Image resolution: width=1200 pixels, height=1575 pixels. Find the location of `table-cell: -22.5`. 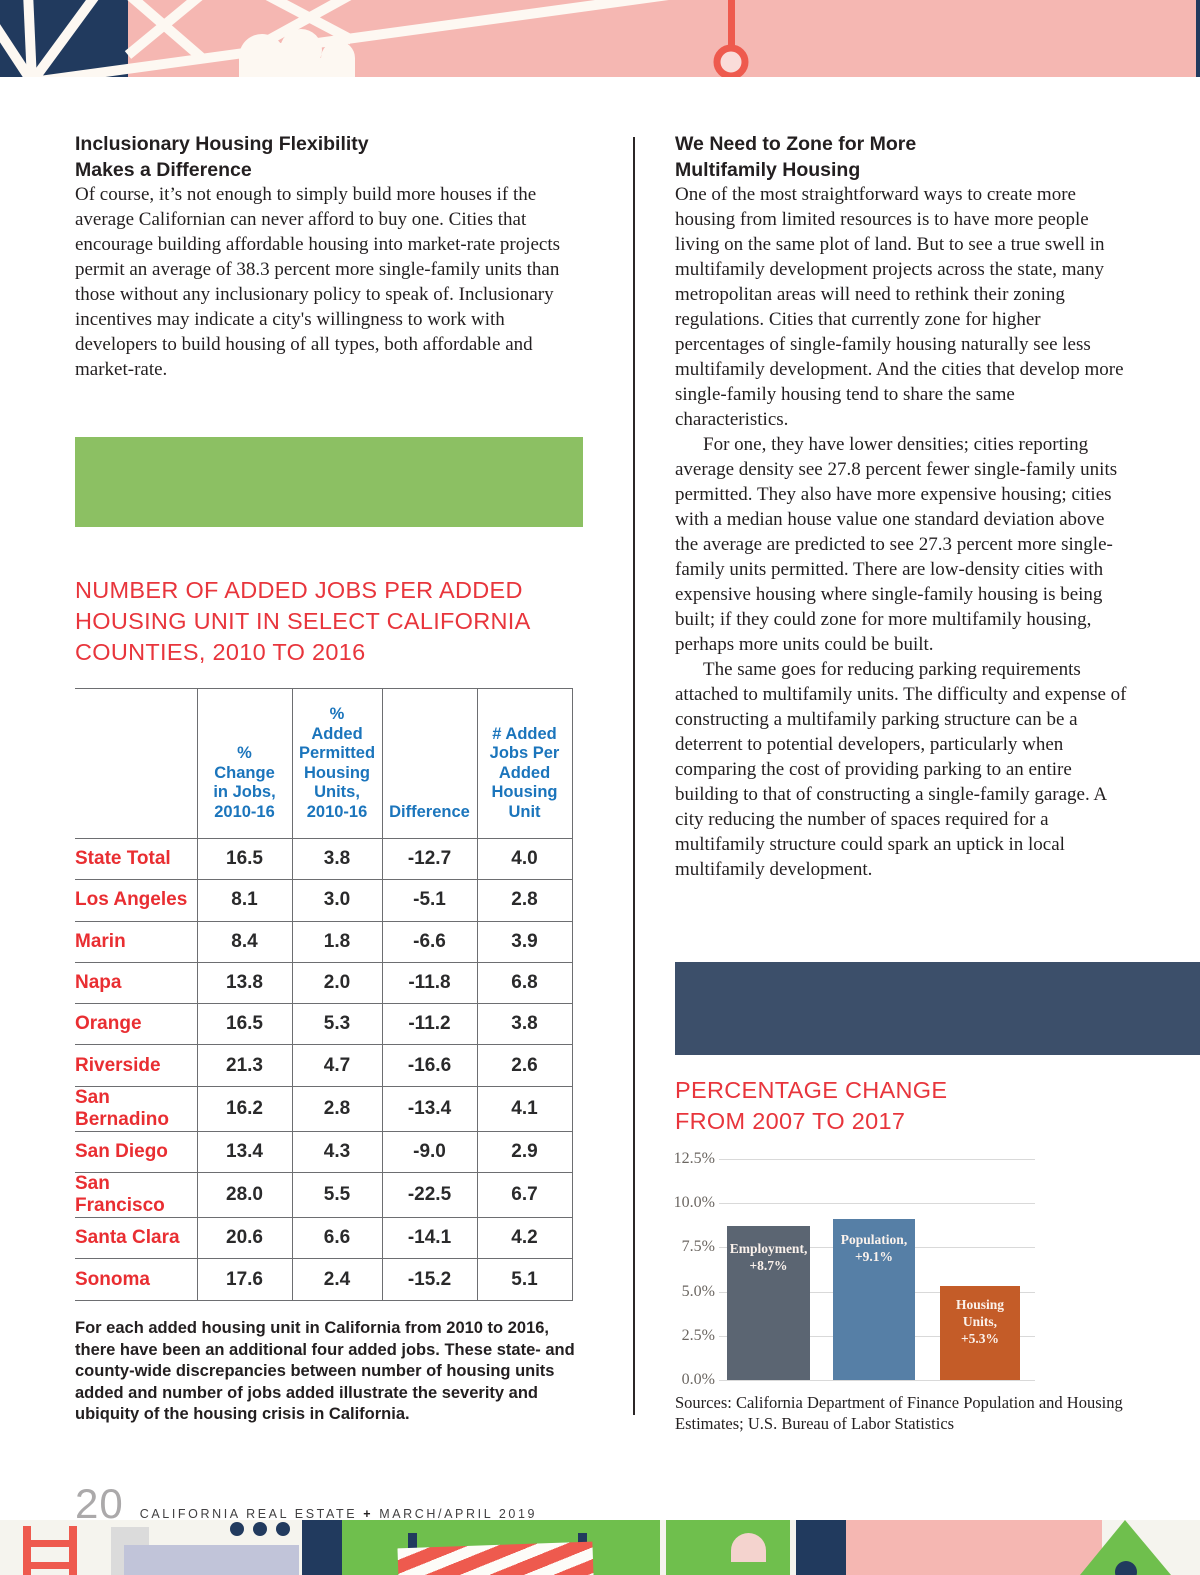

table-cell: -22.5 is located at coordinates (429, 1195).